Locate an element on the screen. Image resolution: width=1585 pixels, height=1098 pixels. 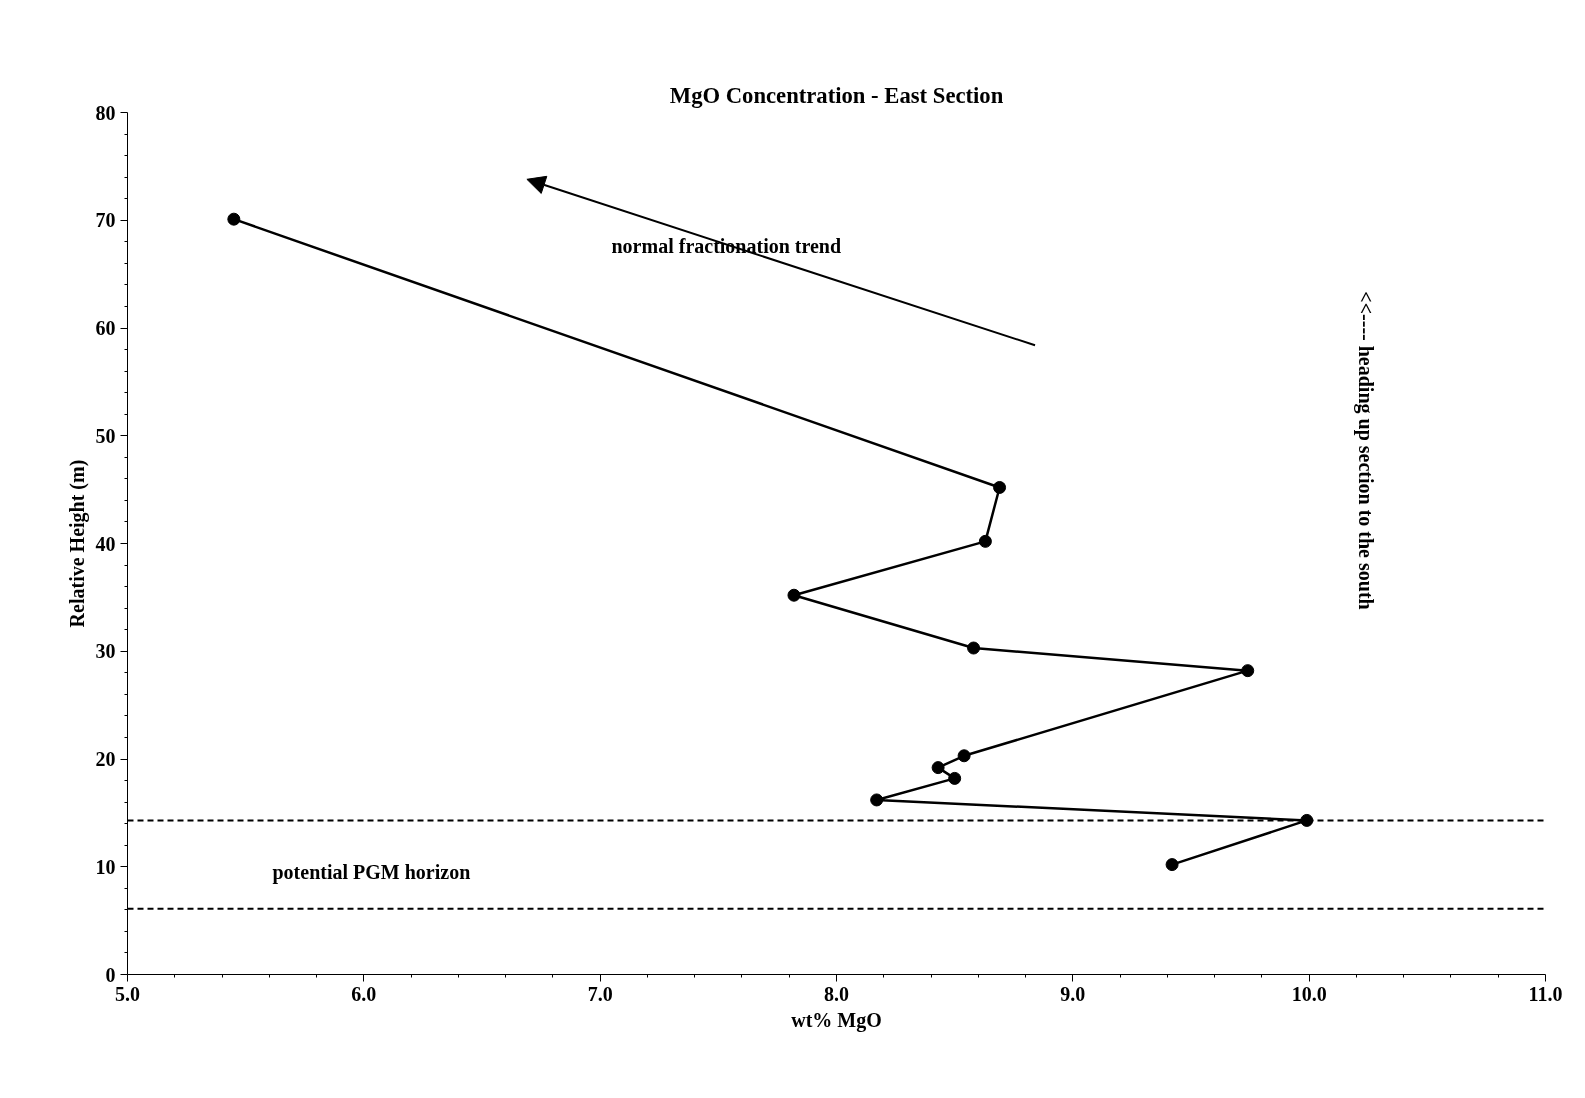
y-tick-label: 20 is located at coordinates (105, 759).